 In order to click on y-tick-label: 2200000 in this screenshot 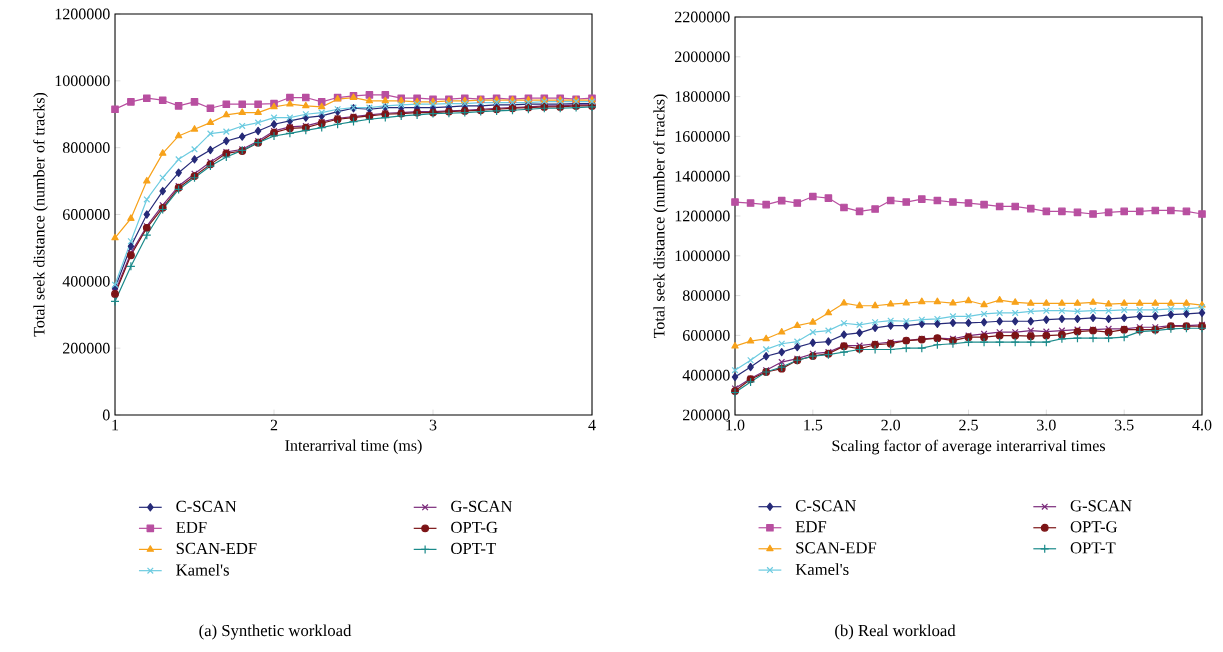, I will do `click(702, 17)`.